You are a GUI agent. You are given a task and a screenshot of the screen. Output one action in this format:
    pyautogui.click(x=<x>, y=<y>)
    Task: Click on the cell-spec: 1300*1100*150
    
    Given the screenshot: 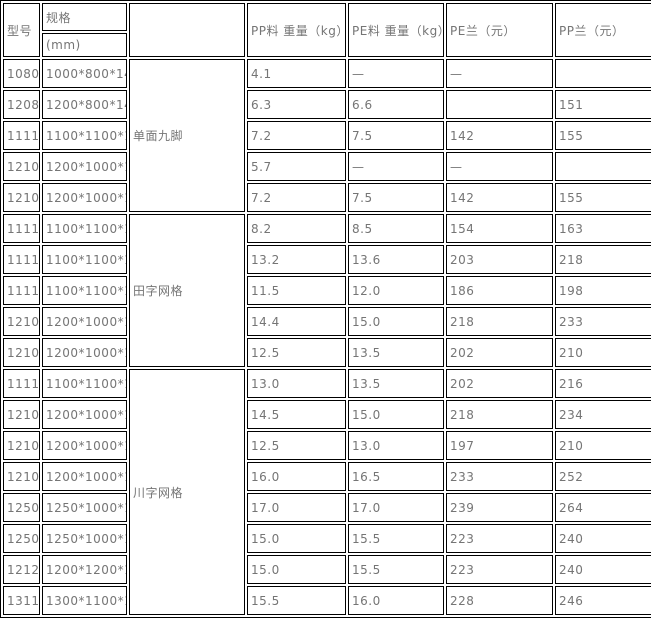 What is the action you would take?
    pyautogui.click(x=84, y=600)
    